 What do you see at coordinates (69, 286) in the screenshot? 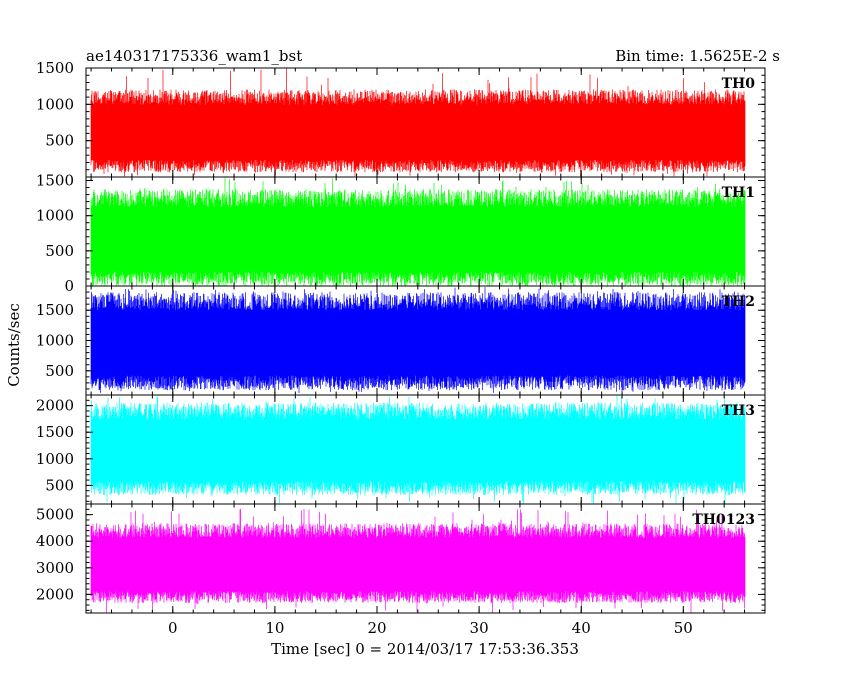
I see `y-tick-label: 0` at bounding box center [69, 286].